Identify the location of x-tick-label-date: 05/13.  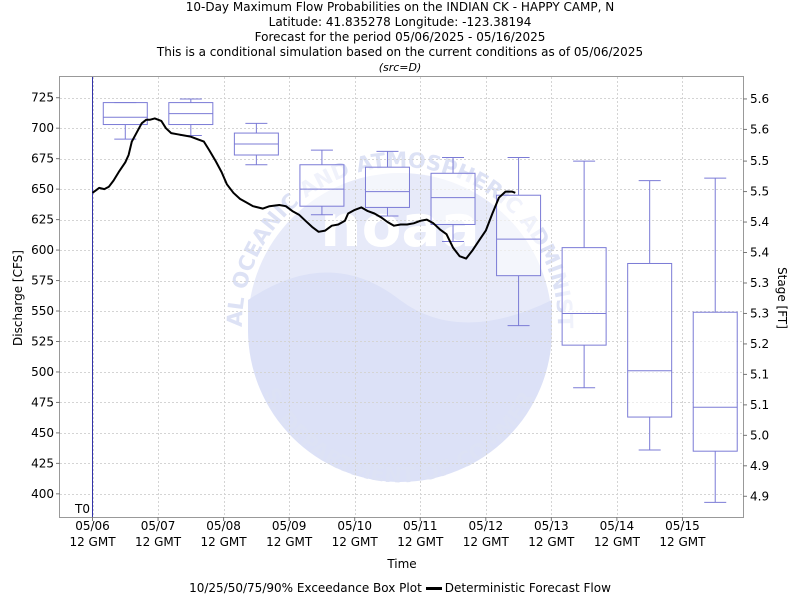
(551, 526).